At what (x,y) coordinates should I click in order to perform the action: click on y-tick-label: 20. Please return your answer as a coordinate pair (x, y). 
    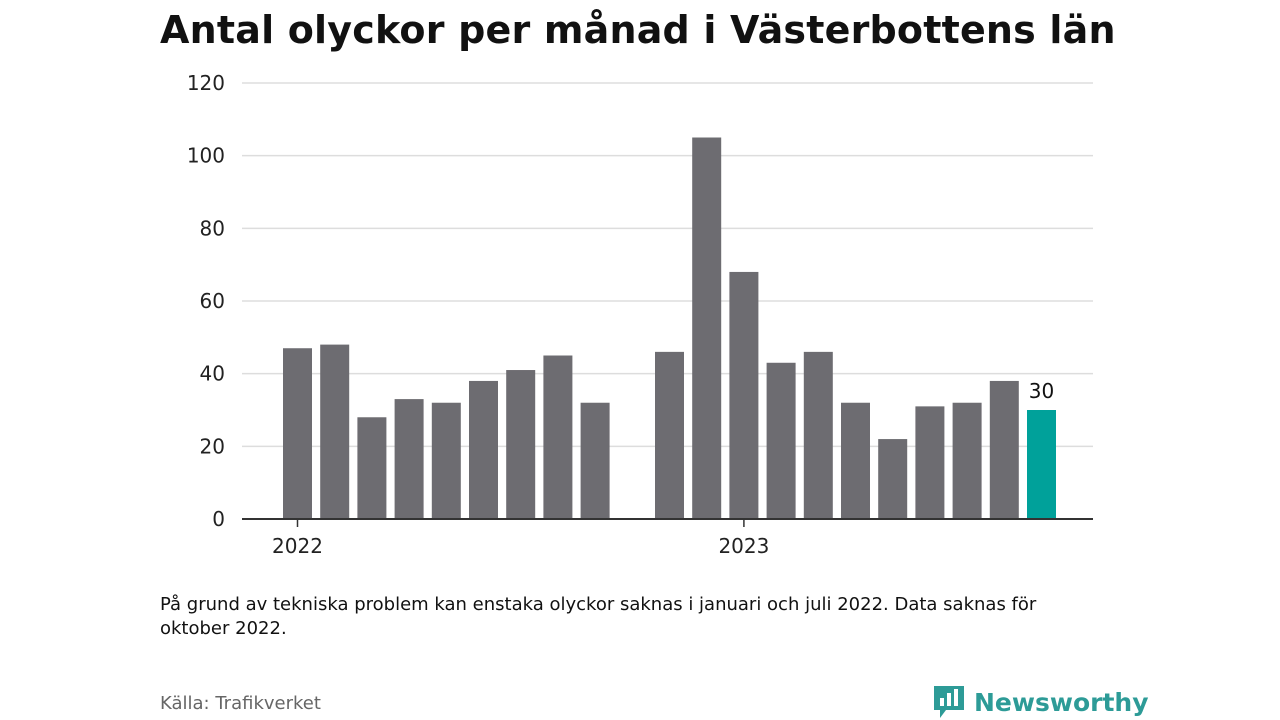
    Looking at the image, I should click on (212, 446).